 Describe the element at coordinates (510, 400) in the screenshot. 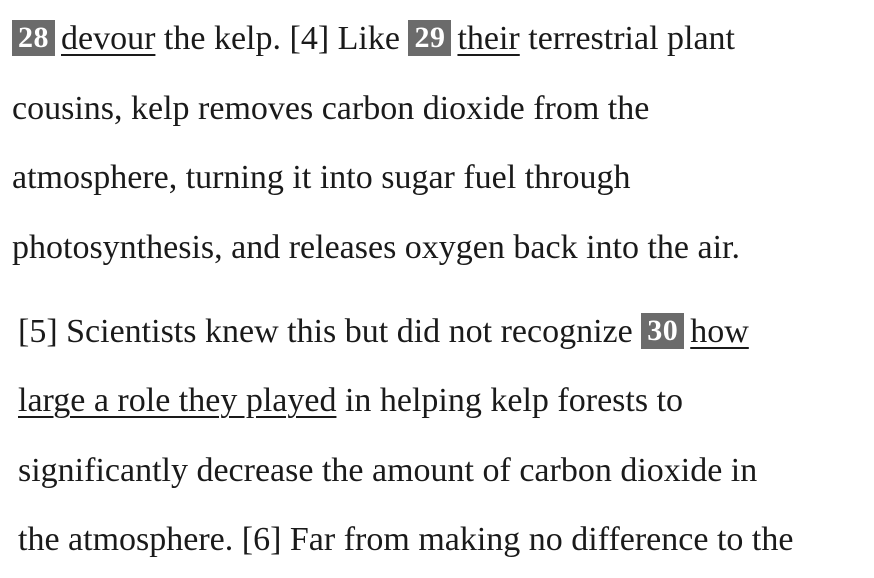

I see `passage-text: in helping kelp forests to` at that location.